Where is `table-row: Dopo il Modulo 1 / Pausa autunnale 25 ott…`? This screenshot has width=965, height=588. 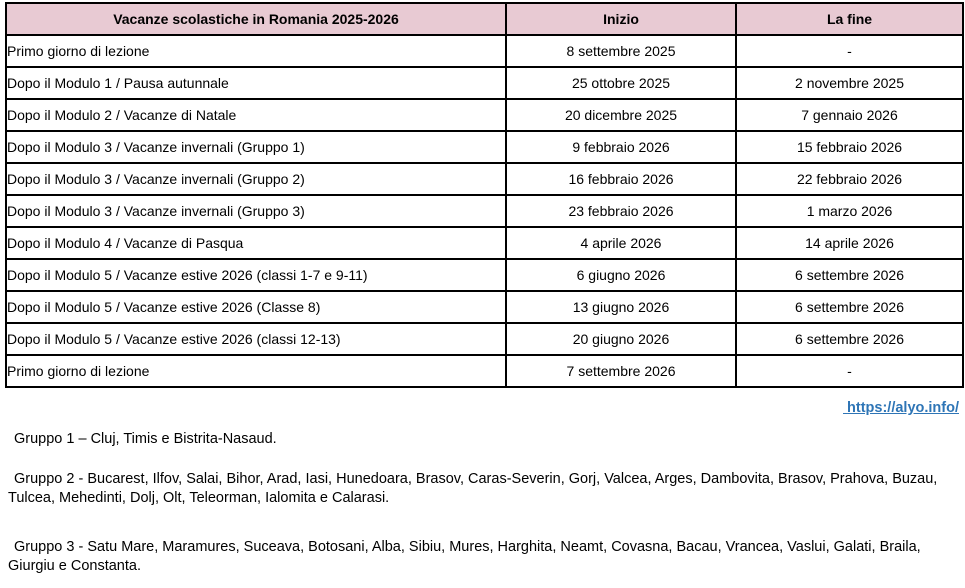 table-row: Dopo il Modulo 1 / Pausa autunnale 25 ott… is located at coordinates (484, 83).